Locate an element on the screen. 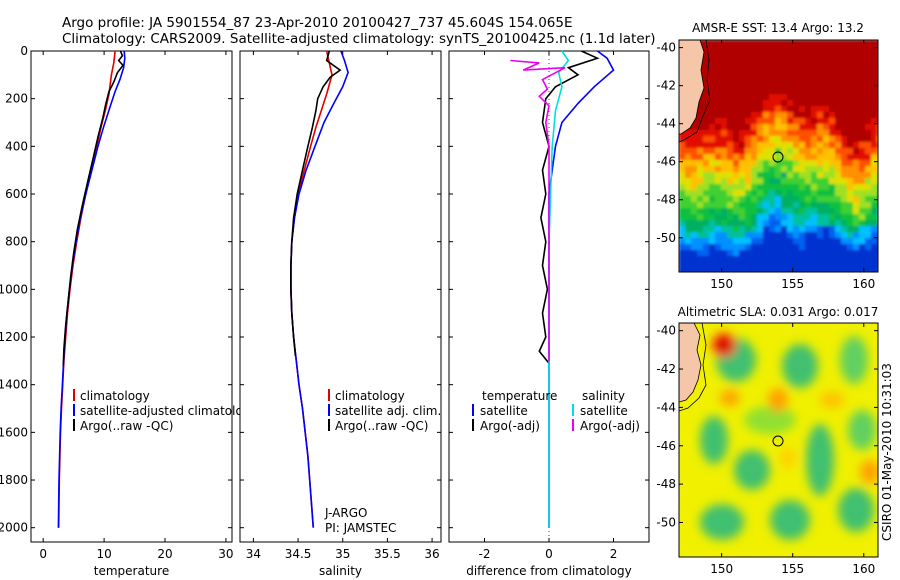  sla-map-panel: Altimetric SLA: 0.031 Argo: 0.017 is located at coordinates (767, 440).